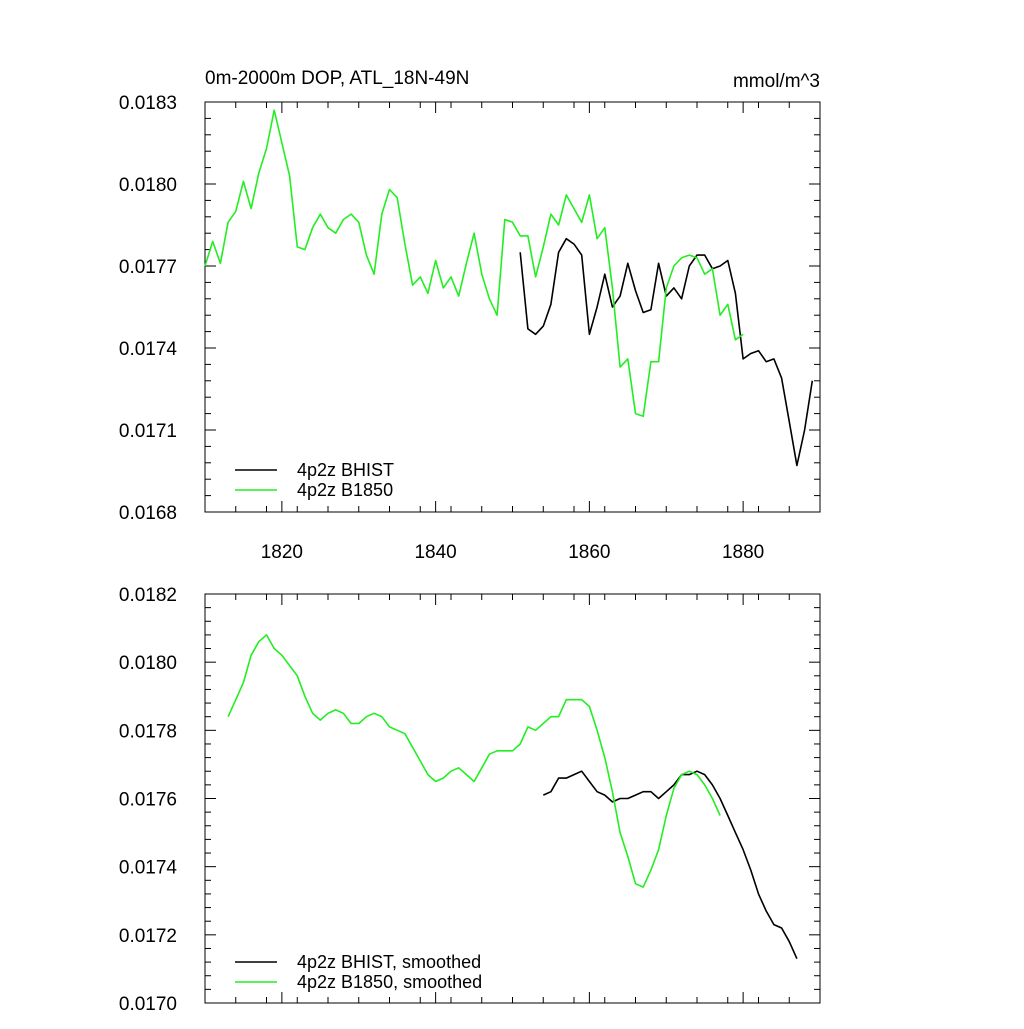 This screenshot has width=1024, height=1029. I want to click on bottom-series-4p2z-b1850-smoothed, so click(474, 761).